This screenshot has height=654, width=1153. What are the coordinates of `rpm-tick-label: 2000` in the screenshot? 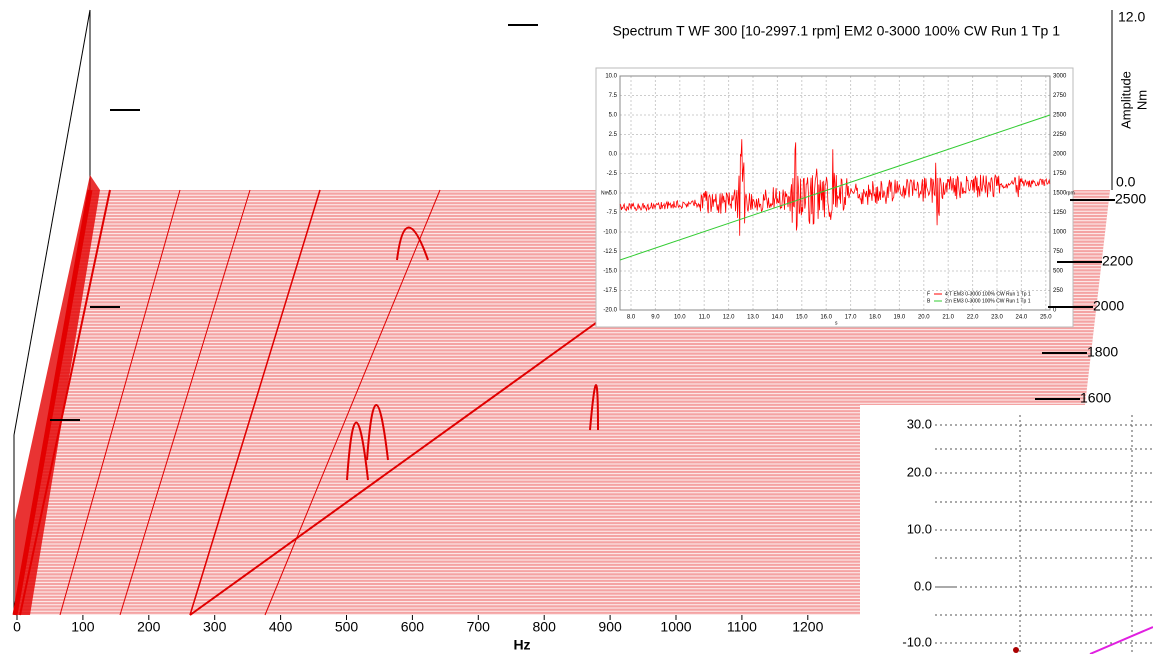 It's located at (1108, 306).